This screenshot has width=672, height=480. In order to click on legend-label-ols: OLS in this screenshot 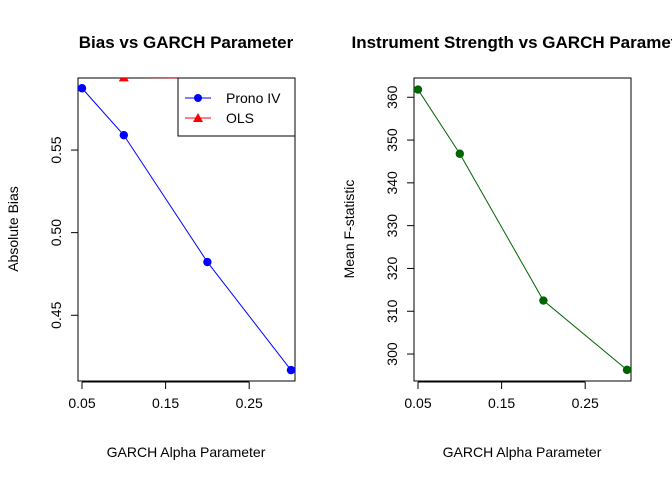, I will do `click(240, 118)`.